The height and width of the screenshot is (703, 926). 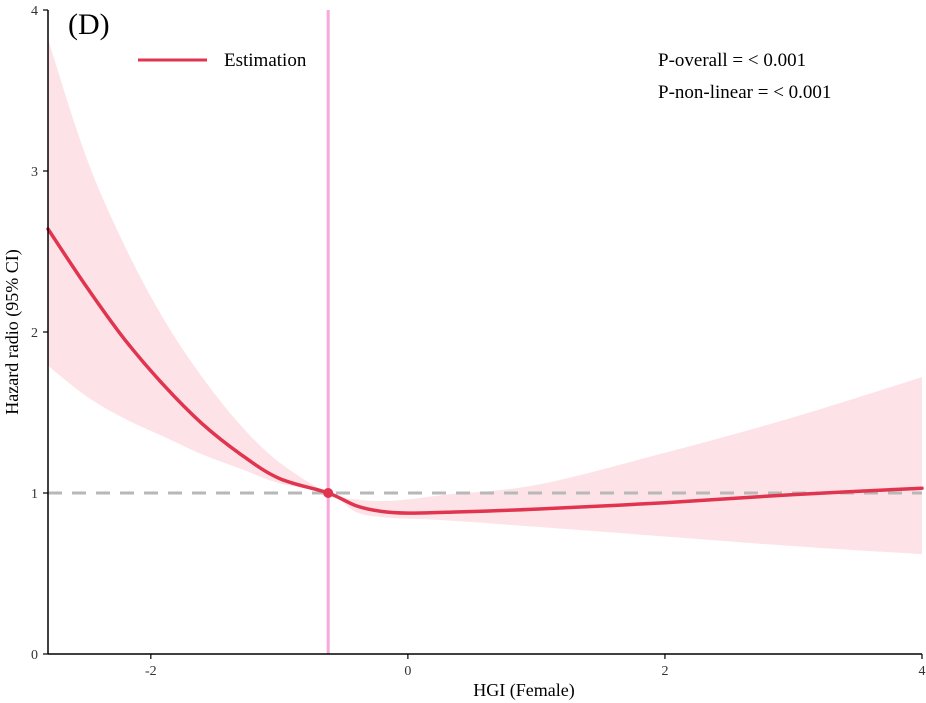 What do you see at coordinates (12, 331) in the screenshot?
I see `y-axis-title: Hazard radio (95% CI)` at bounding box center [12, 331].